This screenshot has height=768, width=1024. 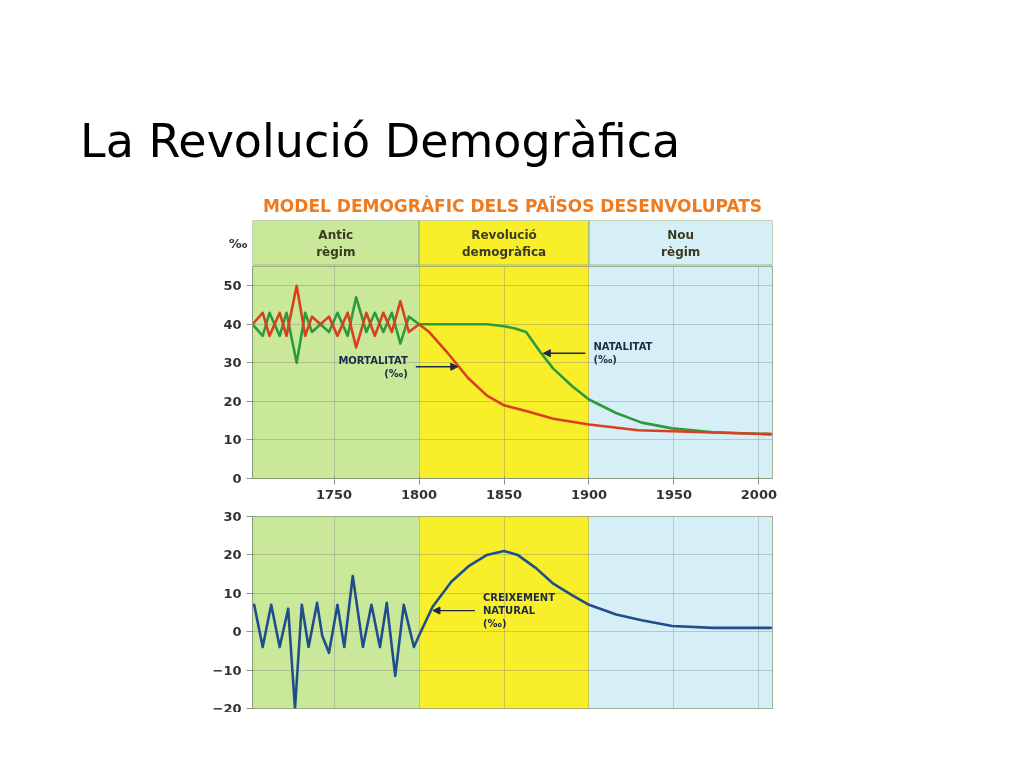 What do you see at coordinates (674, 494) in the screenshot?
I see `x-tick-label: 1950` at bounding box center [674, 494].